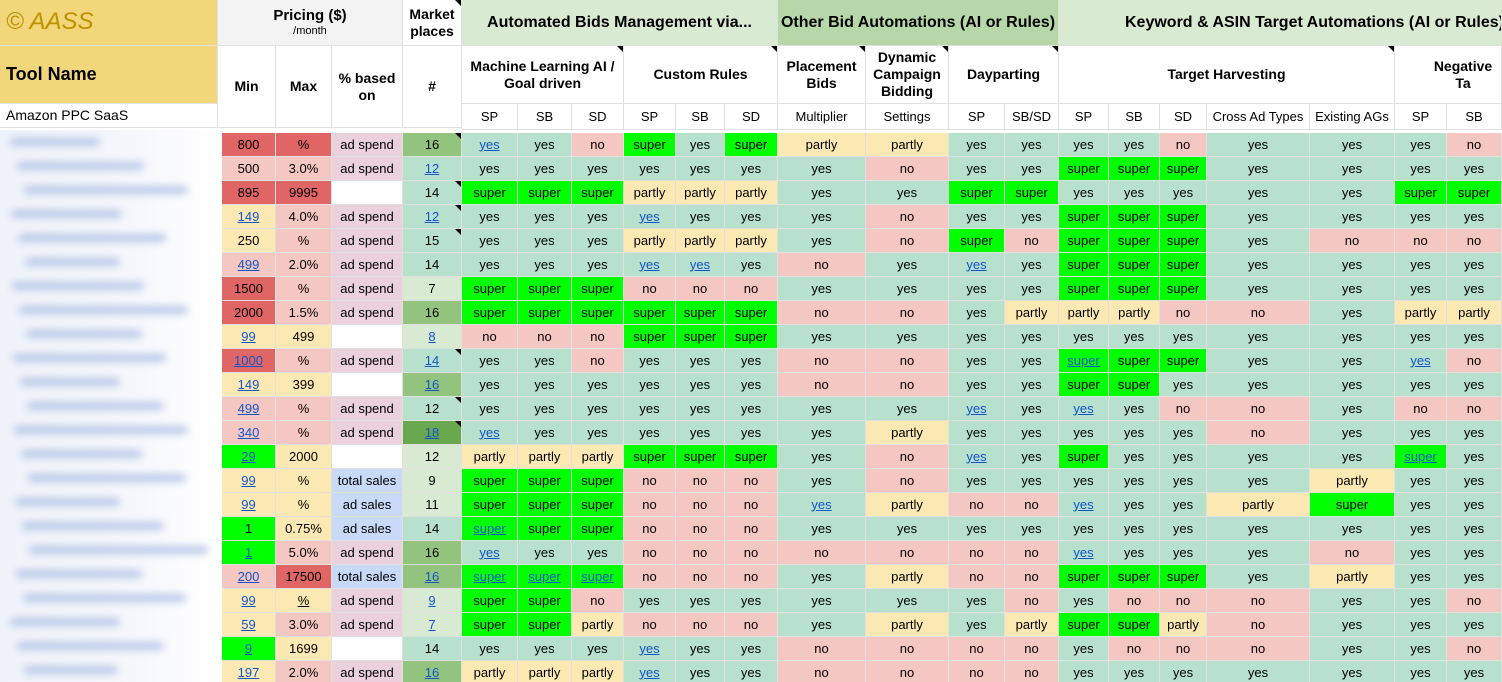 This screenshot has width=1502, height=682. Describe the element at coordinates (1004, 75) in the screenshot. I see `sub-dayparting: Dayparting` at that location.